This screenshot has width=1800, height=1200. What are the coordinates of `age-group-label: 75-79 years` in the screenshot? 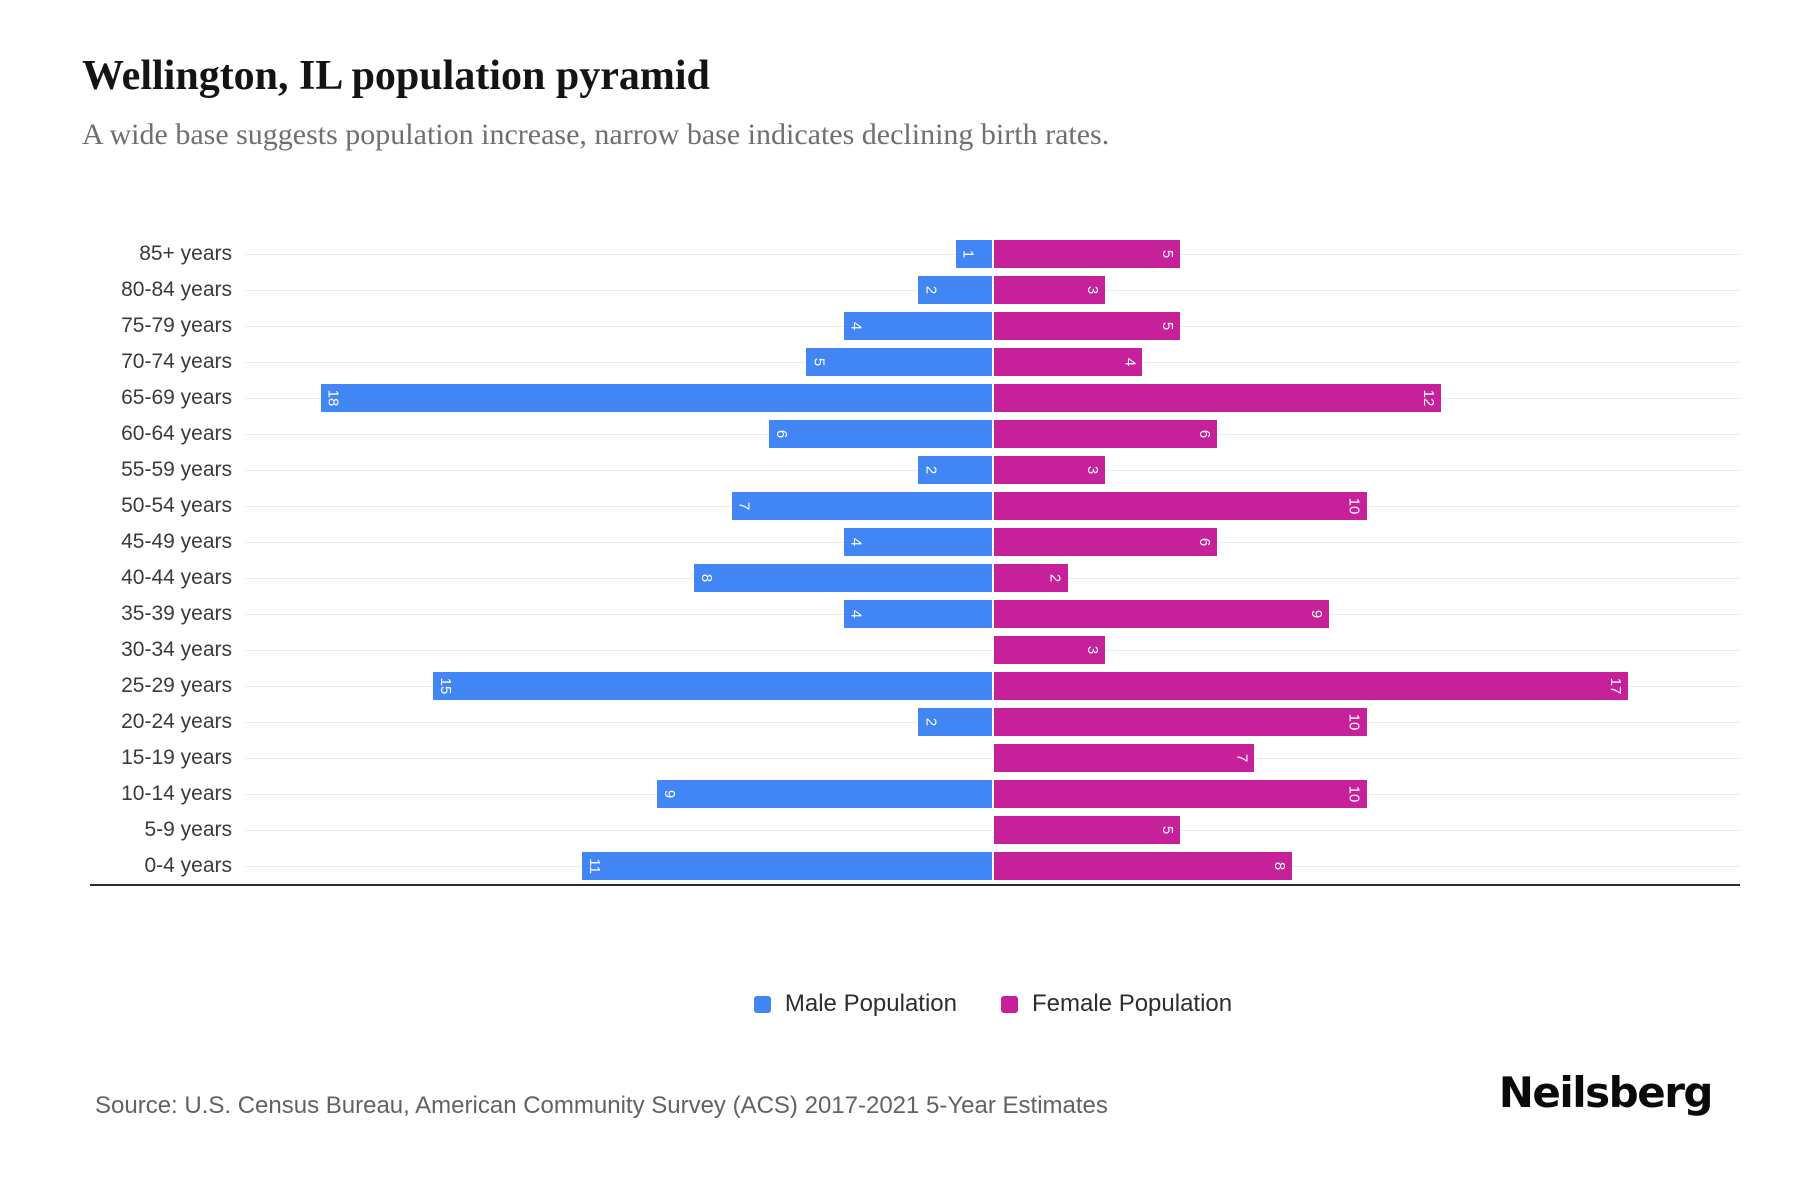 It's located at (176, 325).